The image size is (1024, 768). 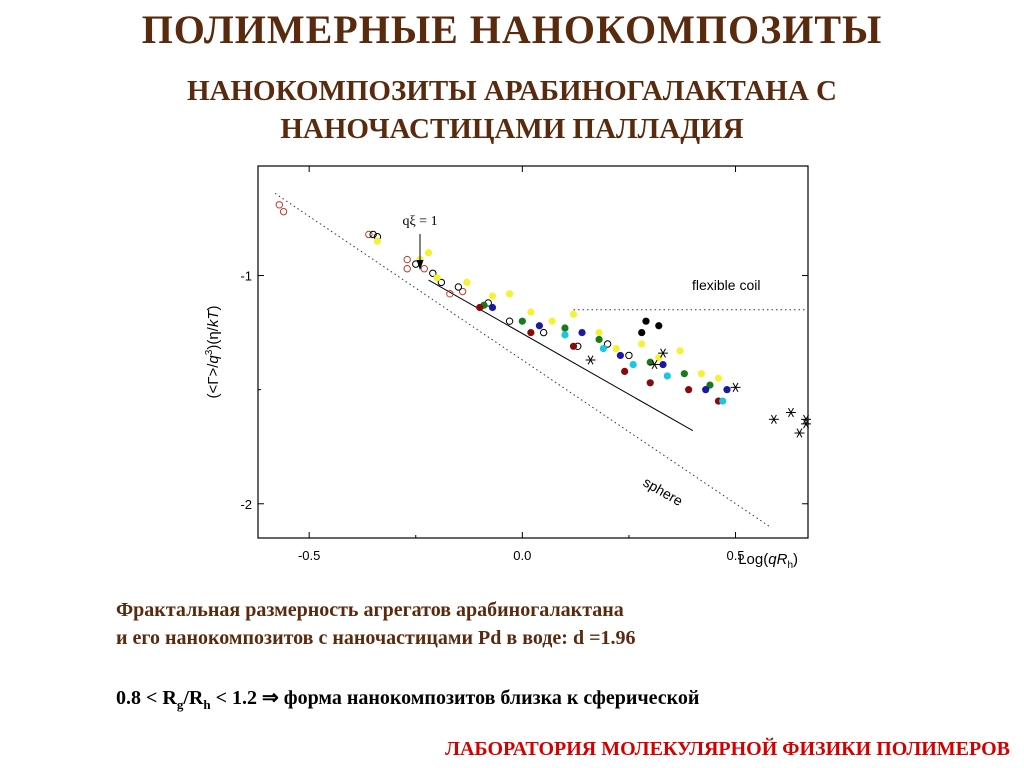 What do you see at coordinates (193, 698) in the screenshot?
I see `formula-part-2: /R` at bounding box center [193, 698].